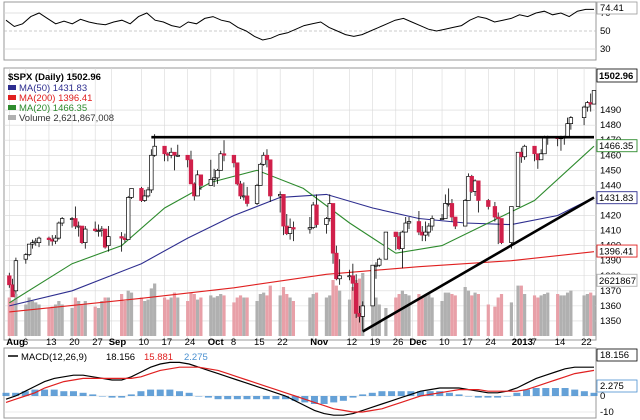  Describe the element at coordinates (66, 118) in the screenshot. I see `legend-label: Volume 2,621,867,008` at that location.